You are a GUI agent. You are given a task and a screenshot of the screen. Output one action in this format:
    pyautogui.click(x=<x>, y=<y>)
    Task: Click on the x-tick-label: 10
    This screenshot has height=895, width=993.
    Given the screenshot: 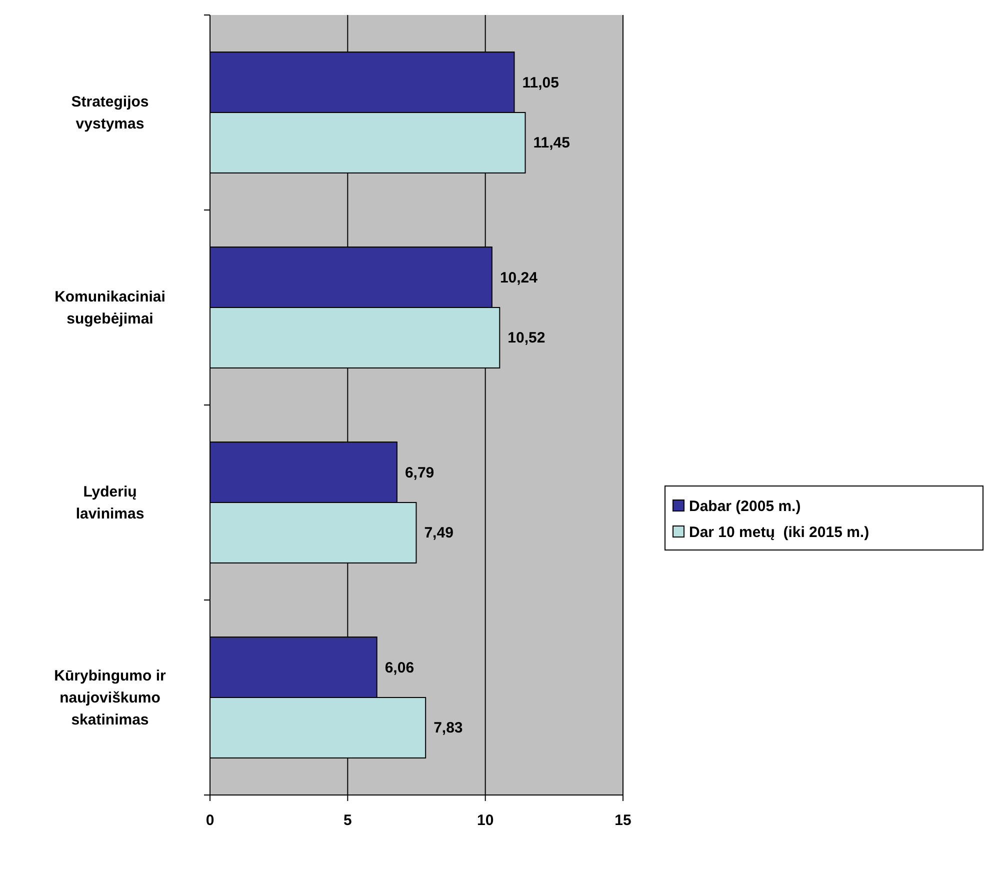 What is the action you would take?
    pyautogui.click(x=485, y=820)
    